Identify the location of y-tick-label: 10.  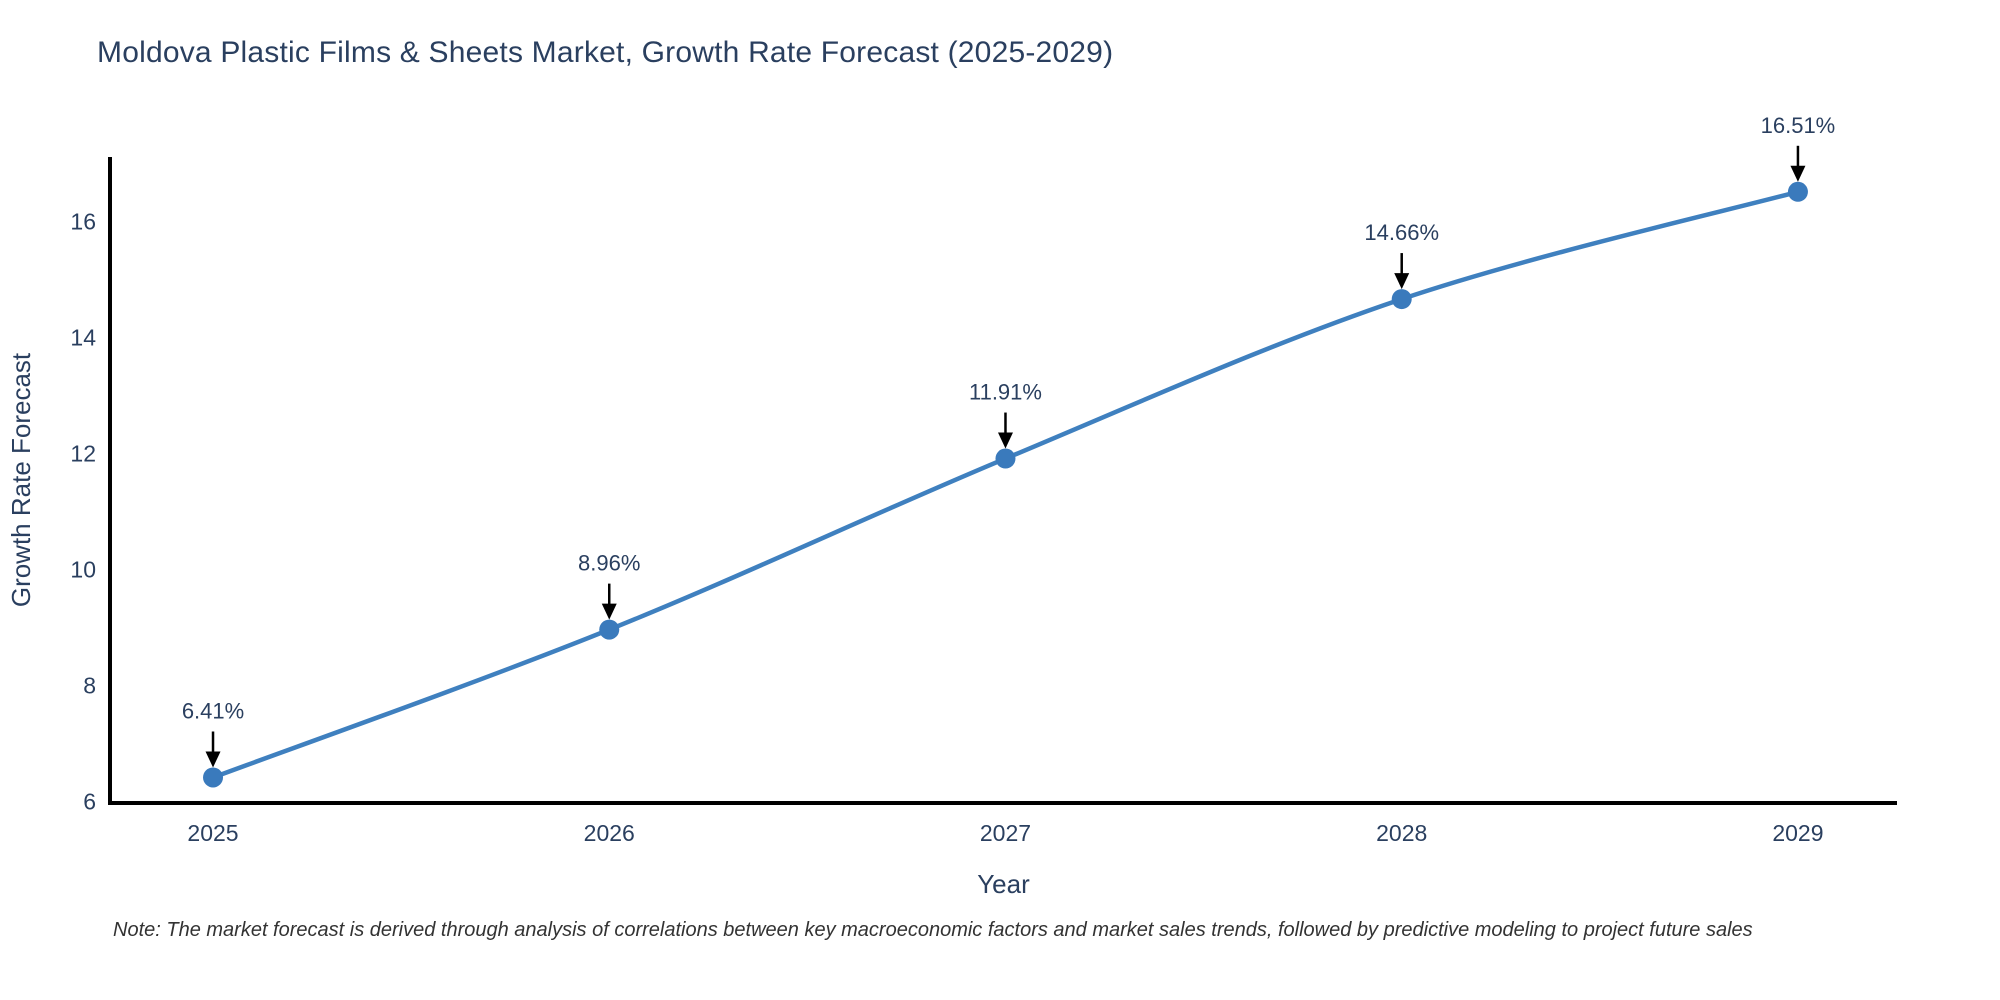
(83, 569).